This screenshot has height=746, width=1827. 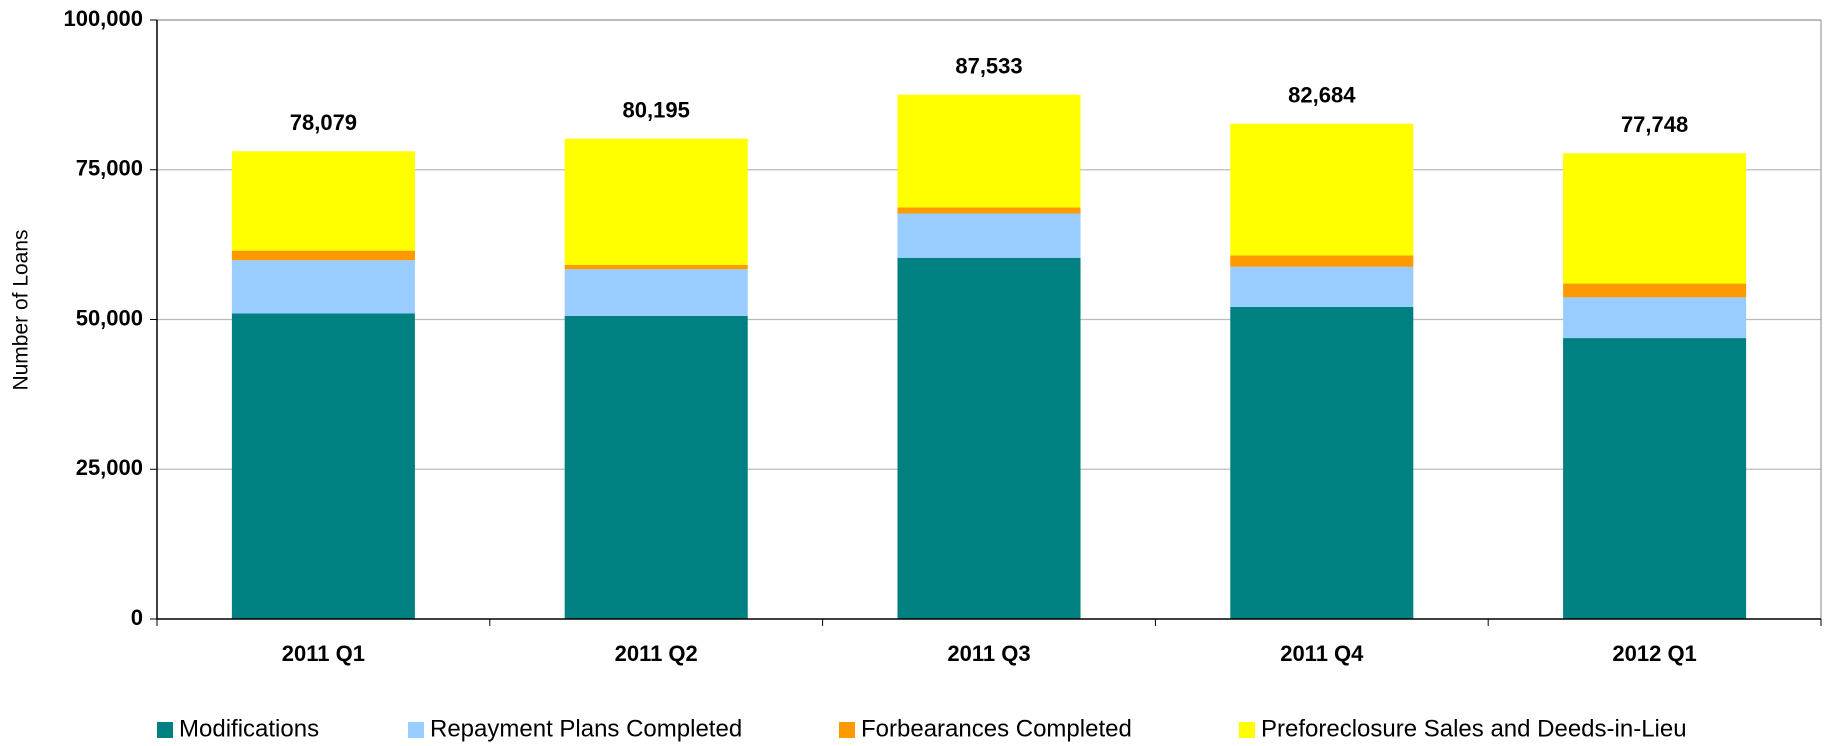 I want to click on x-tick-label: 2011 Q3, so click(x=988, y=653).